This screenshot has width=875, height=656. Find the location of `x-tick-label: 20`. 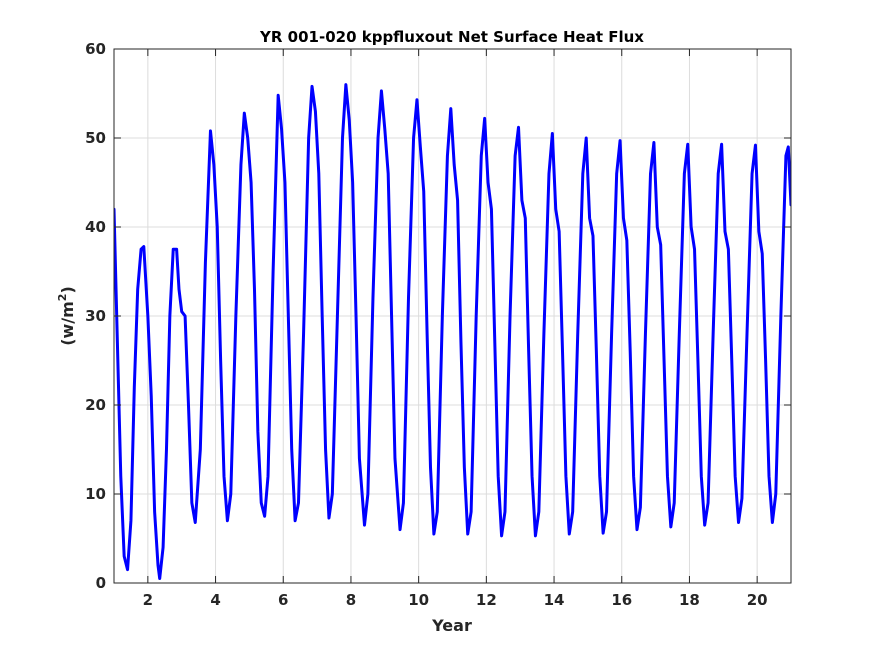

x-tick-label: 20 is located at coordinates (757, 600).